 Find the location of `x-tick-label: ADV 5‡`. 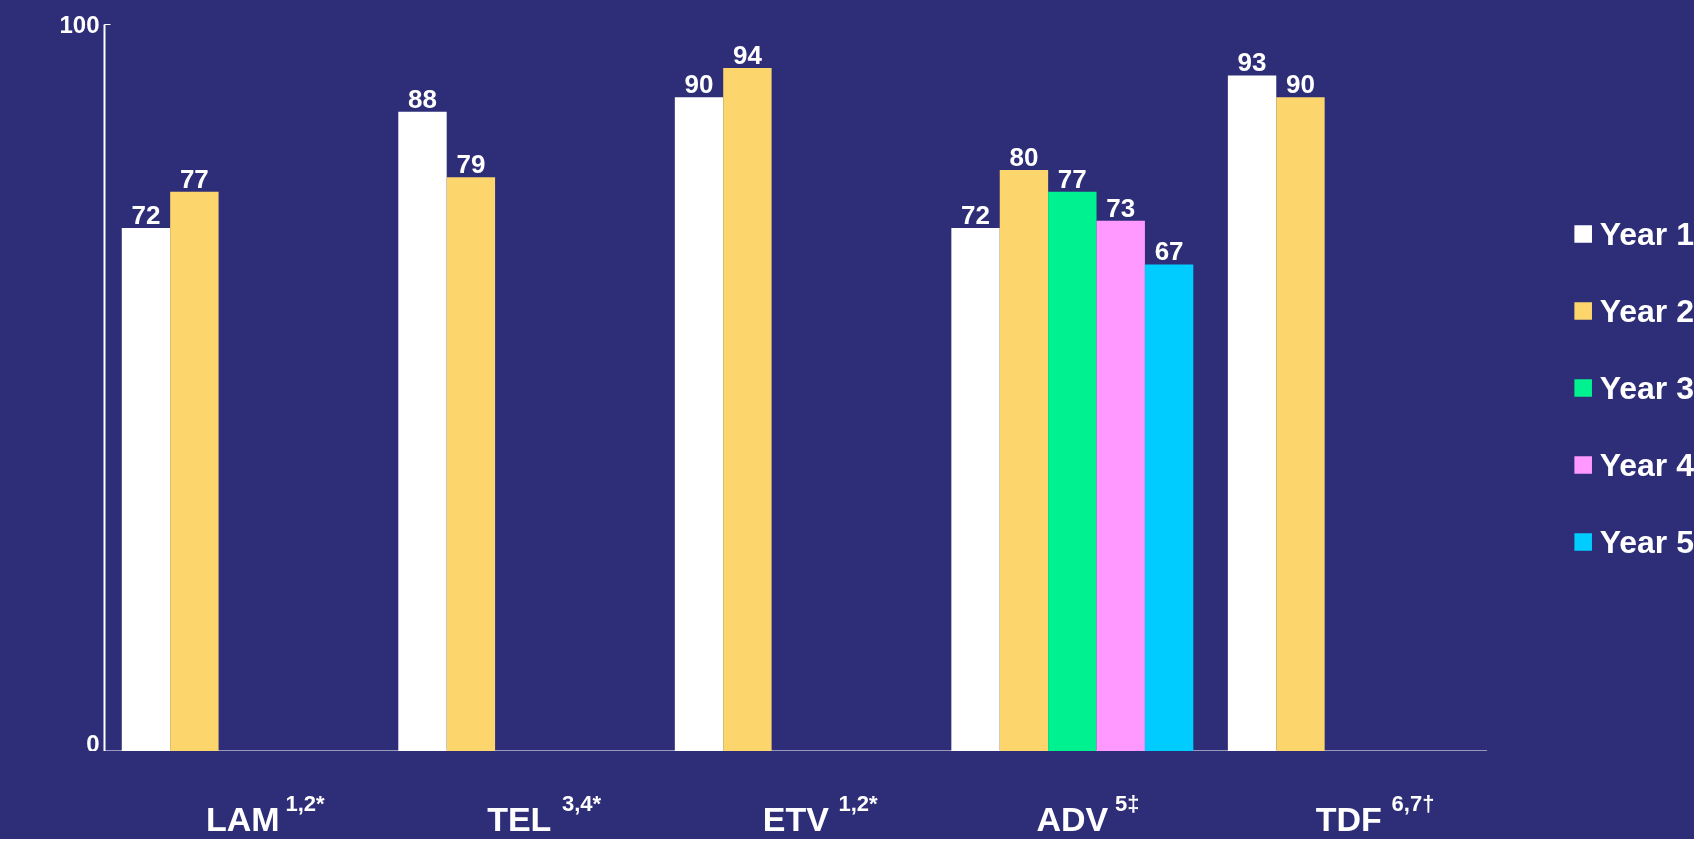

x-tick-label: ADV 5‡ is located at coordinates (1088, 814).